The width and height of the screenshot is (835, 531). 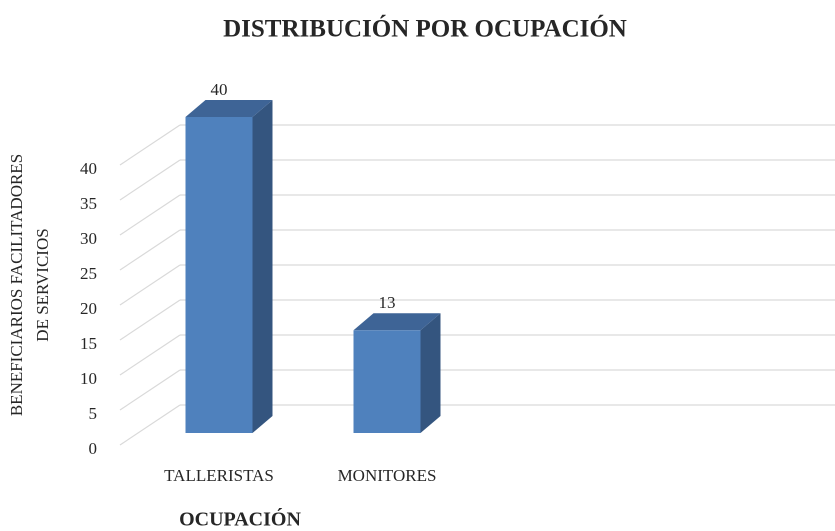 What do you see at coordinates (219, 89) in the screenshot?
I see `data-label: 40` at bounding box center [219, 89].